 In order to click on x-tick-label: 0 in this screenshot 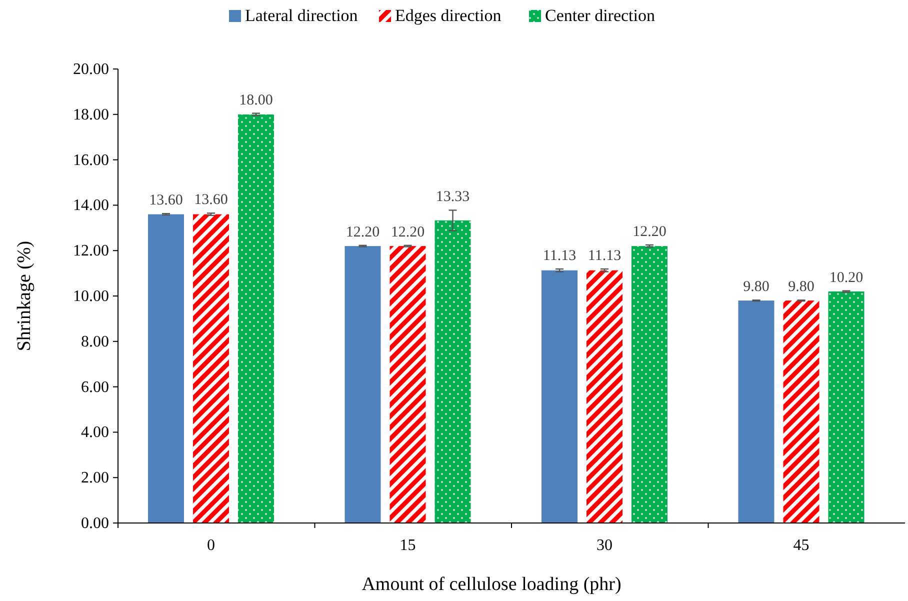, I will do `click(211, 545)`.